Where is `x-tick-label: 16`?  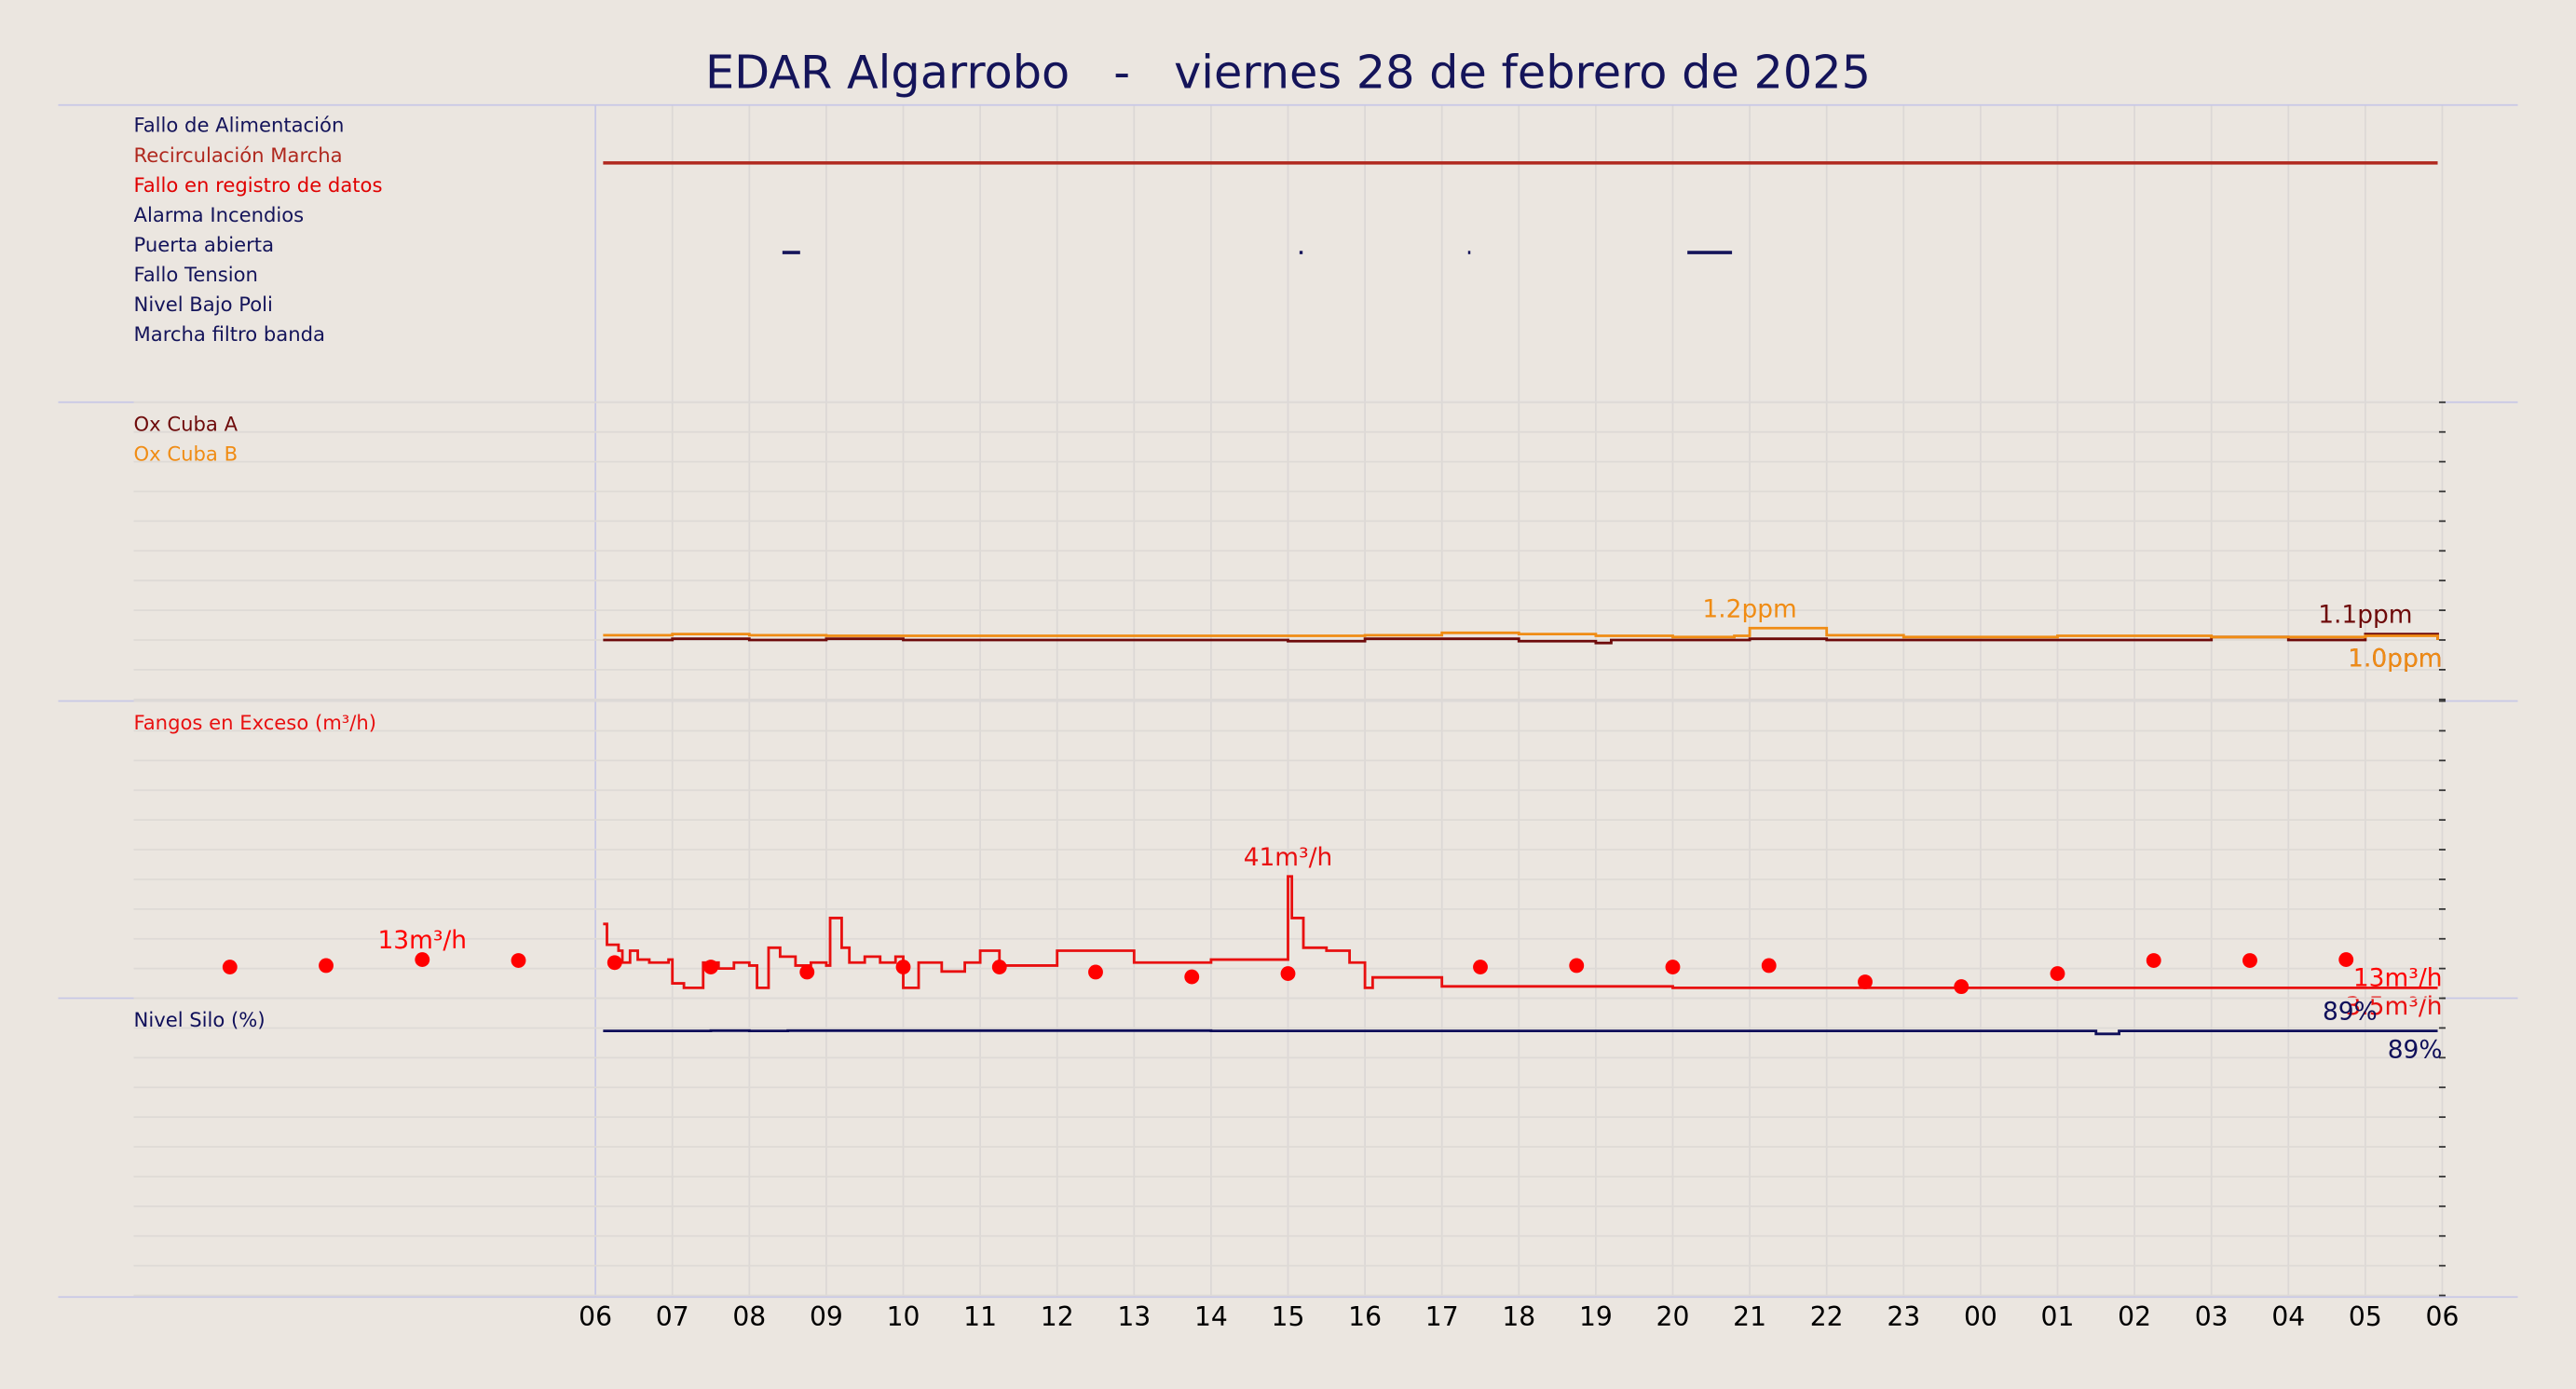
x-tick-label: 16 is located at coordinates (1365, 1316).